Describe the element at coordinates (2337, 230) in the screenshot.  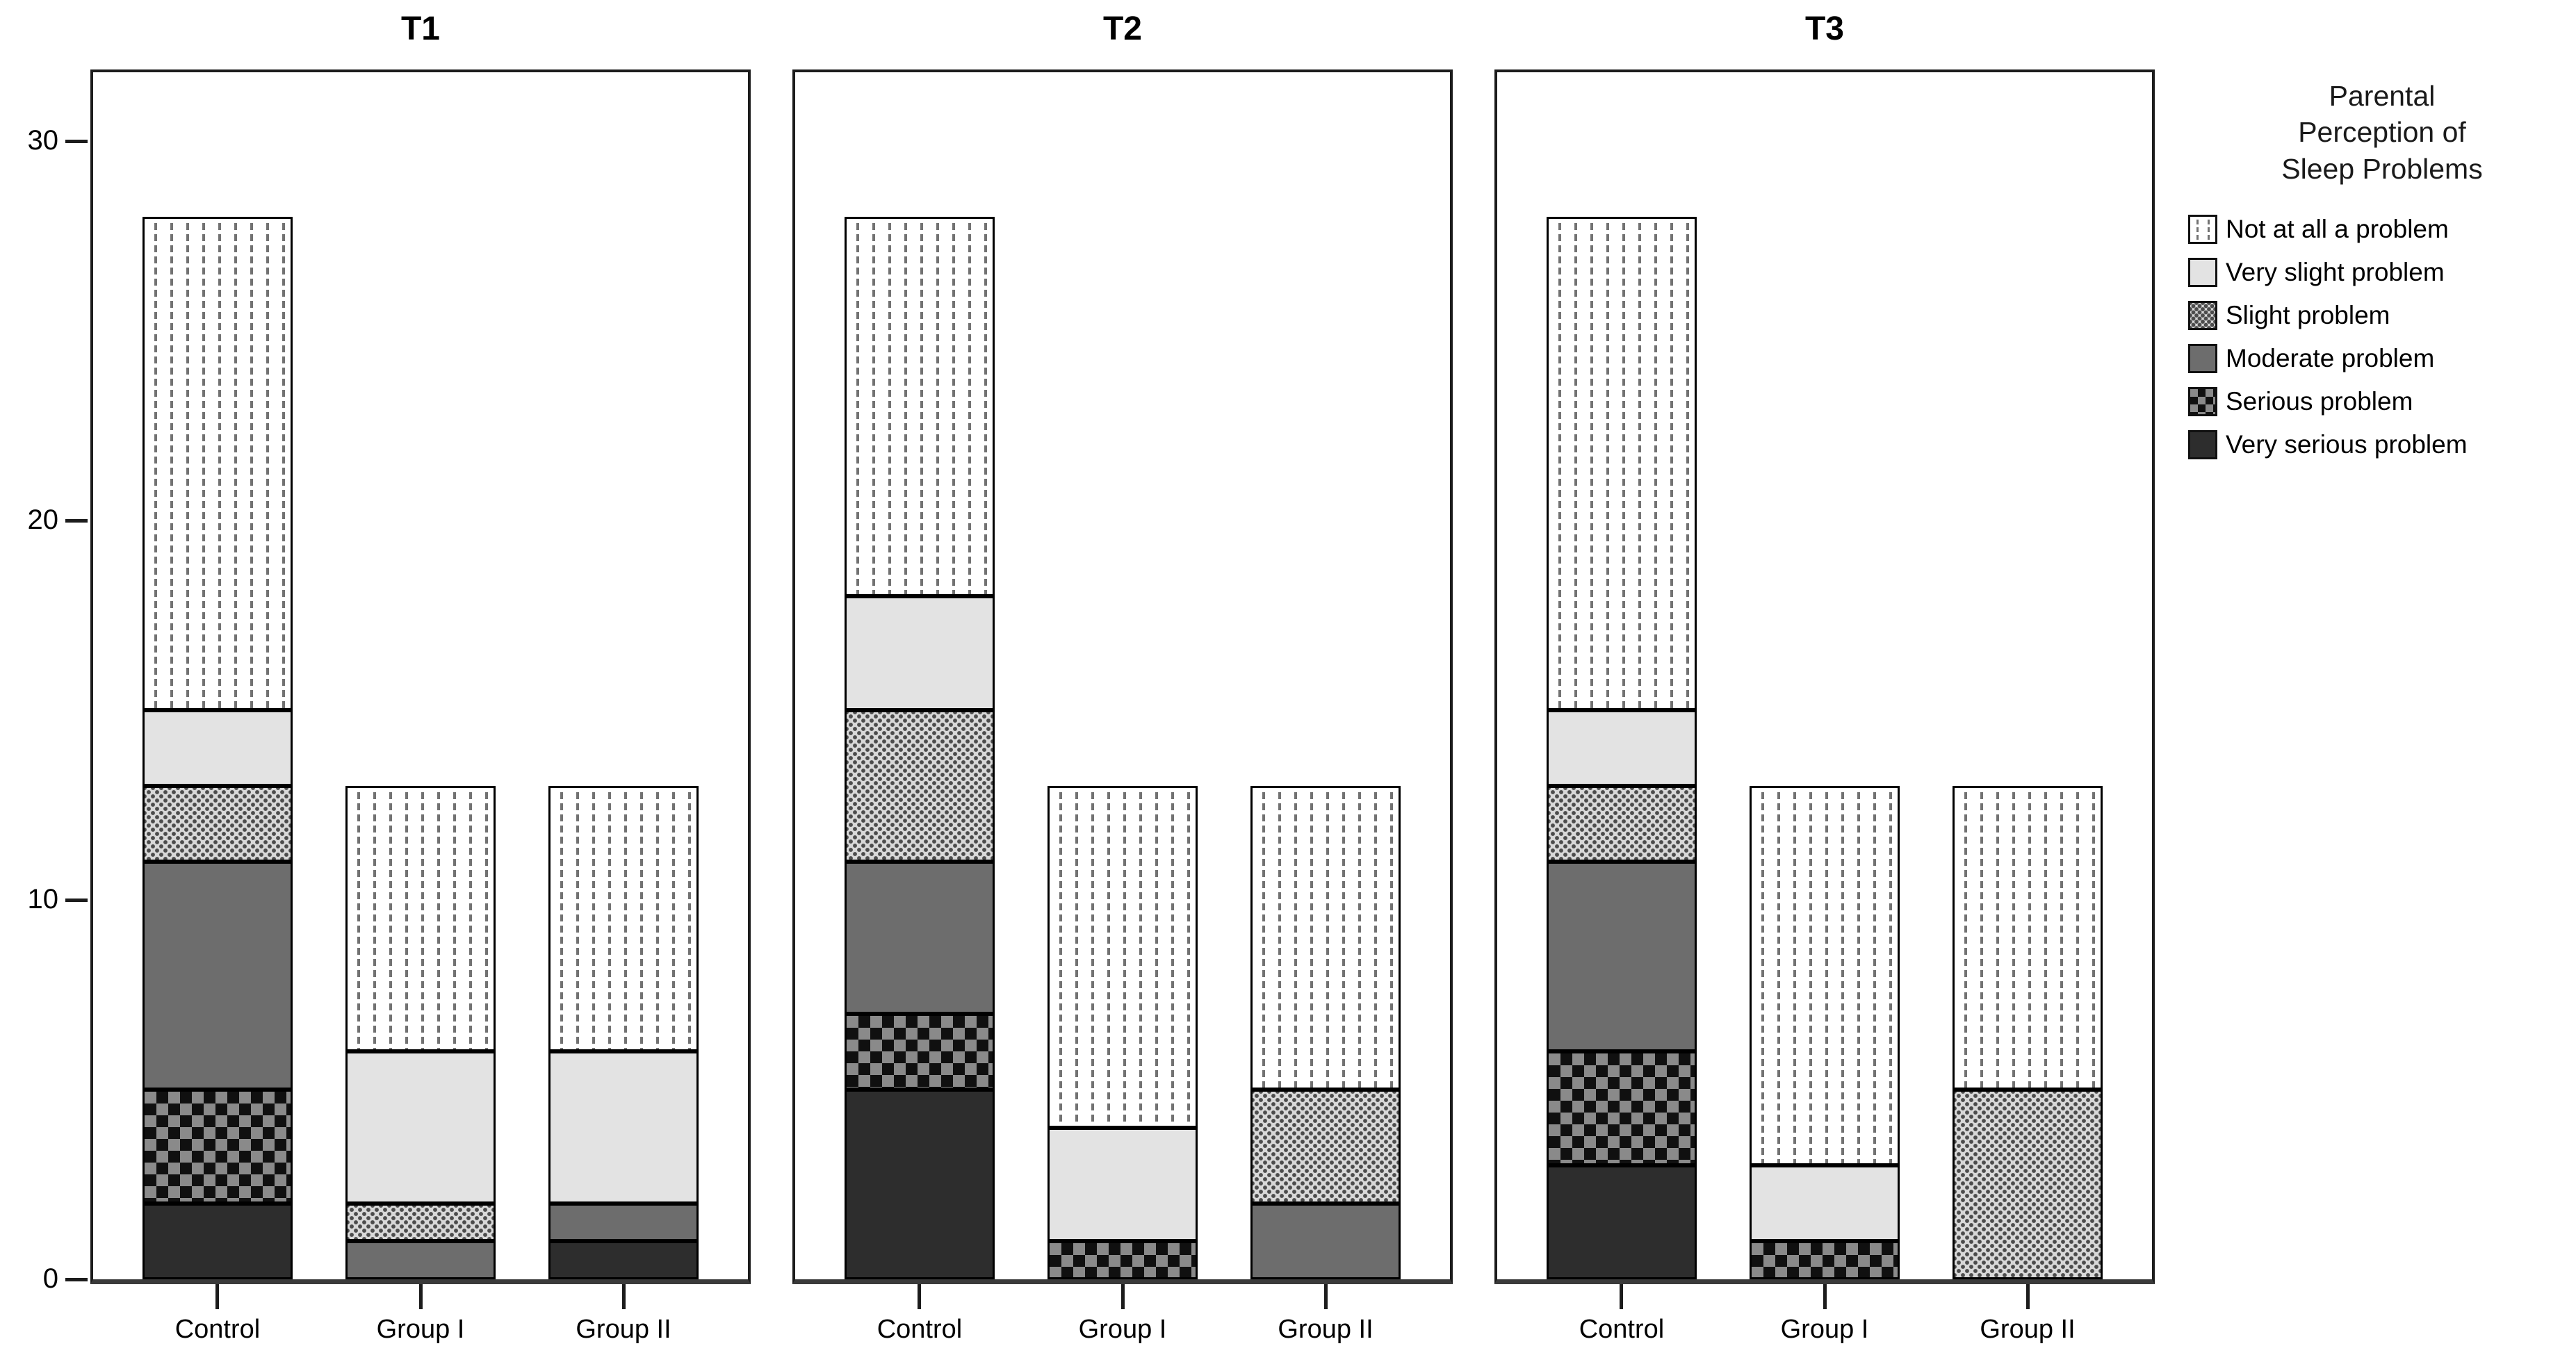
I see `legend-item-label: Not at all a problem` at that location.